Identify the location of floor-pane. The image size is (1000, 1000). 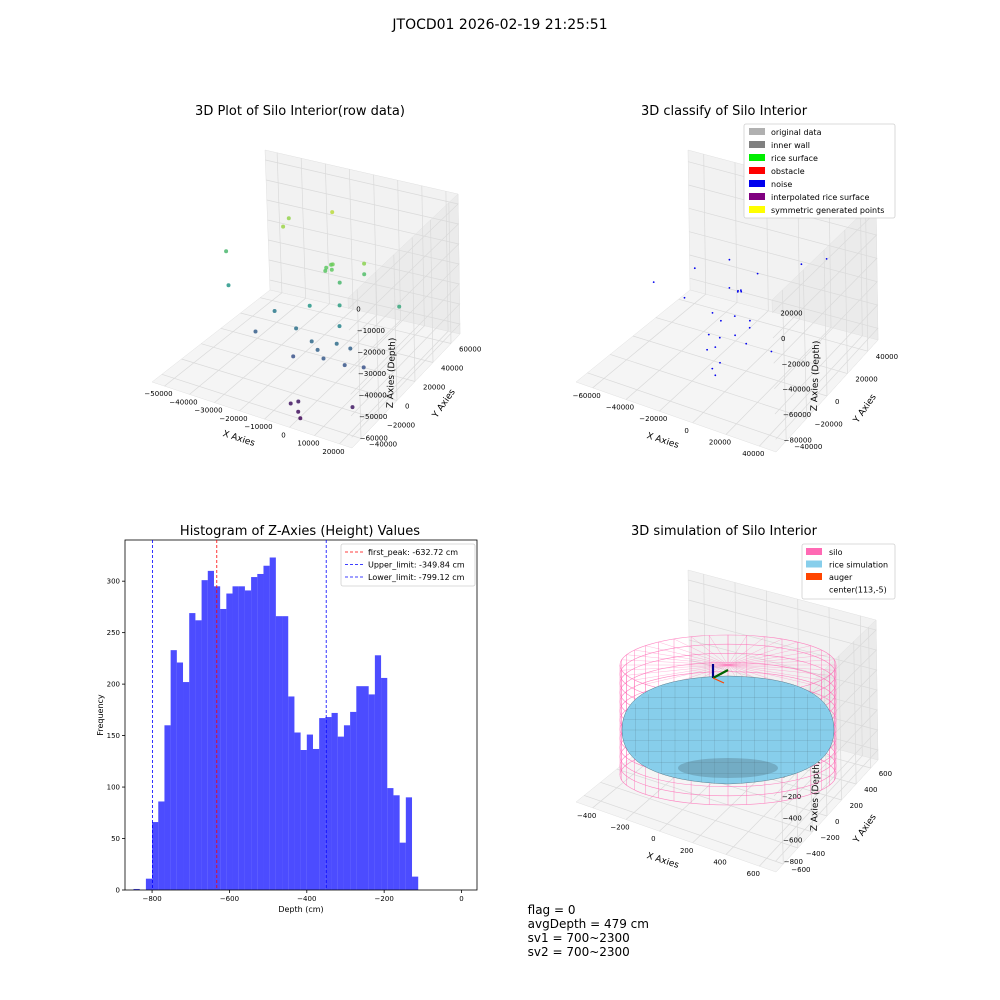
(727, 371).